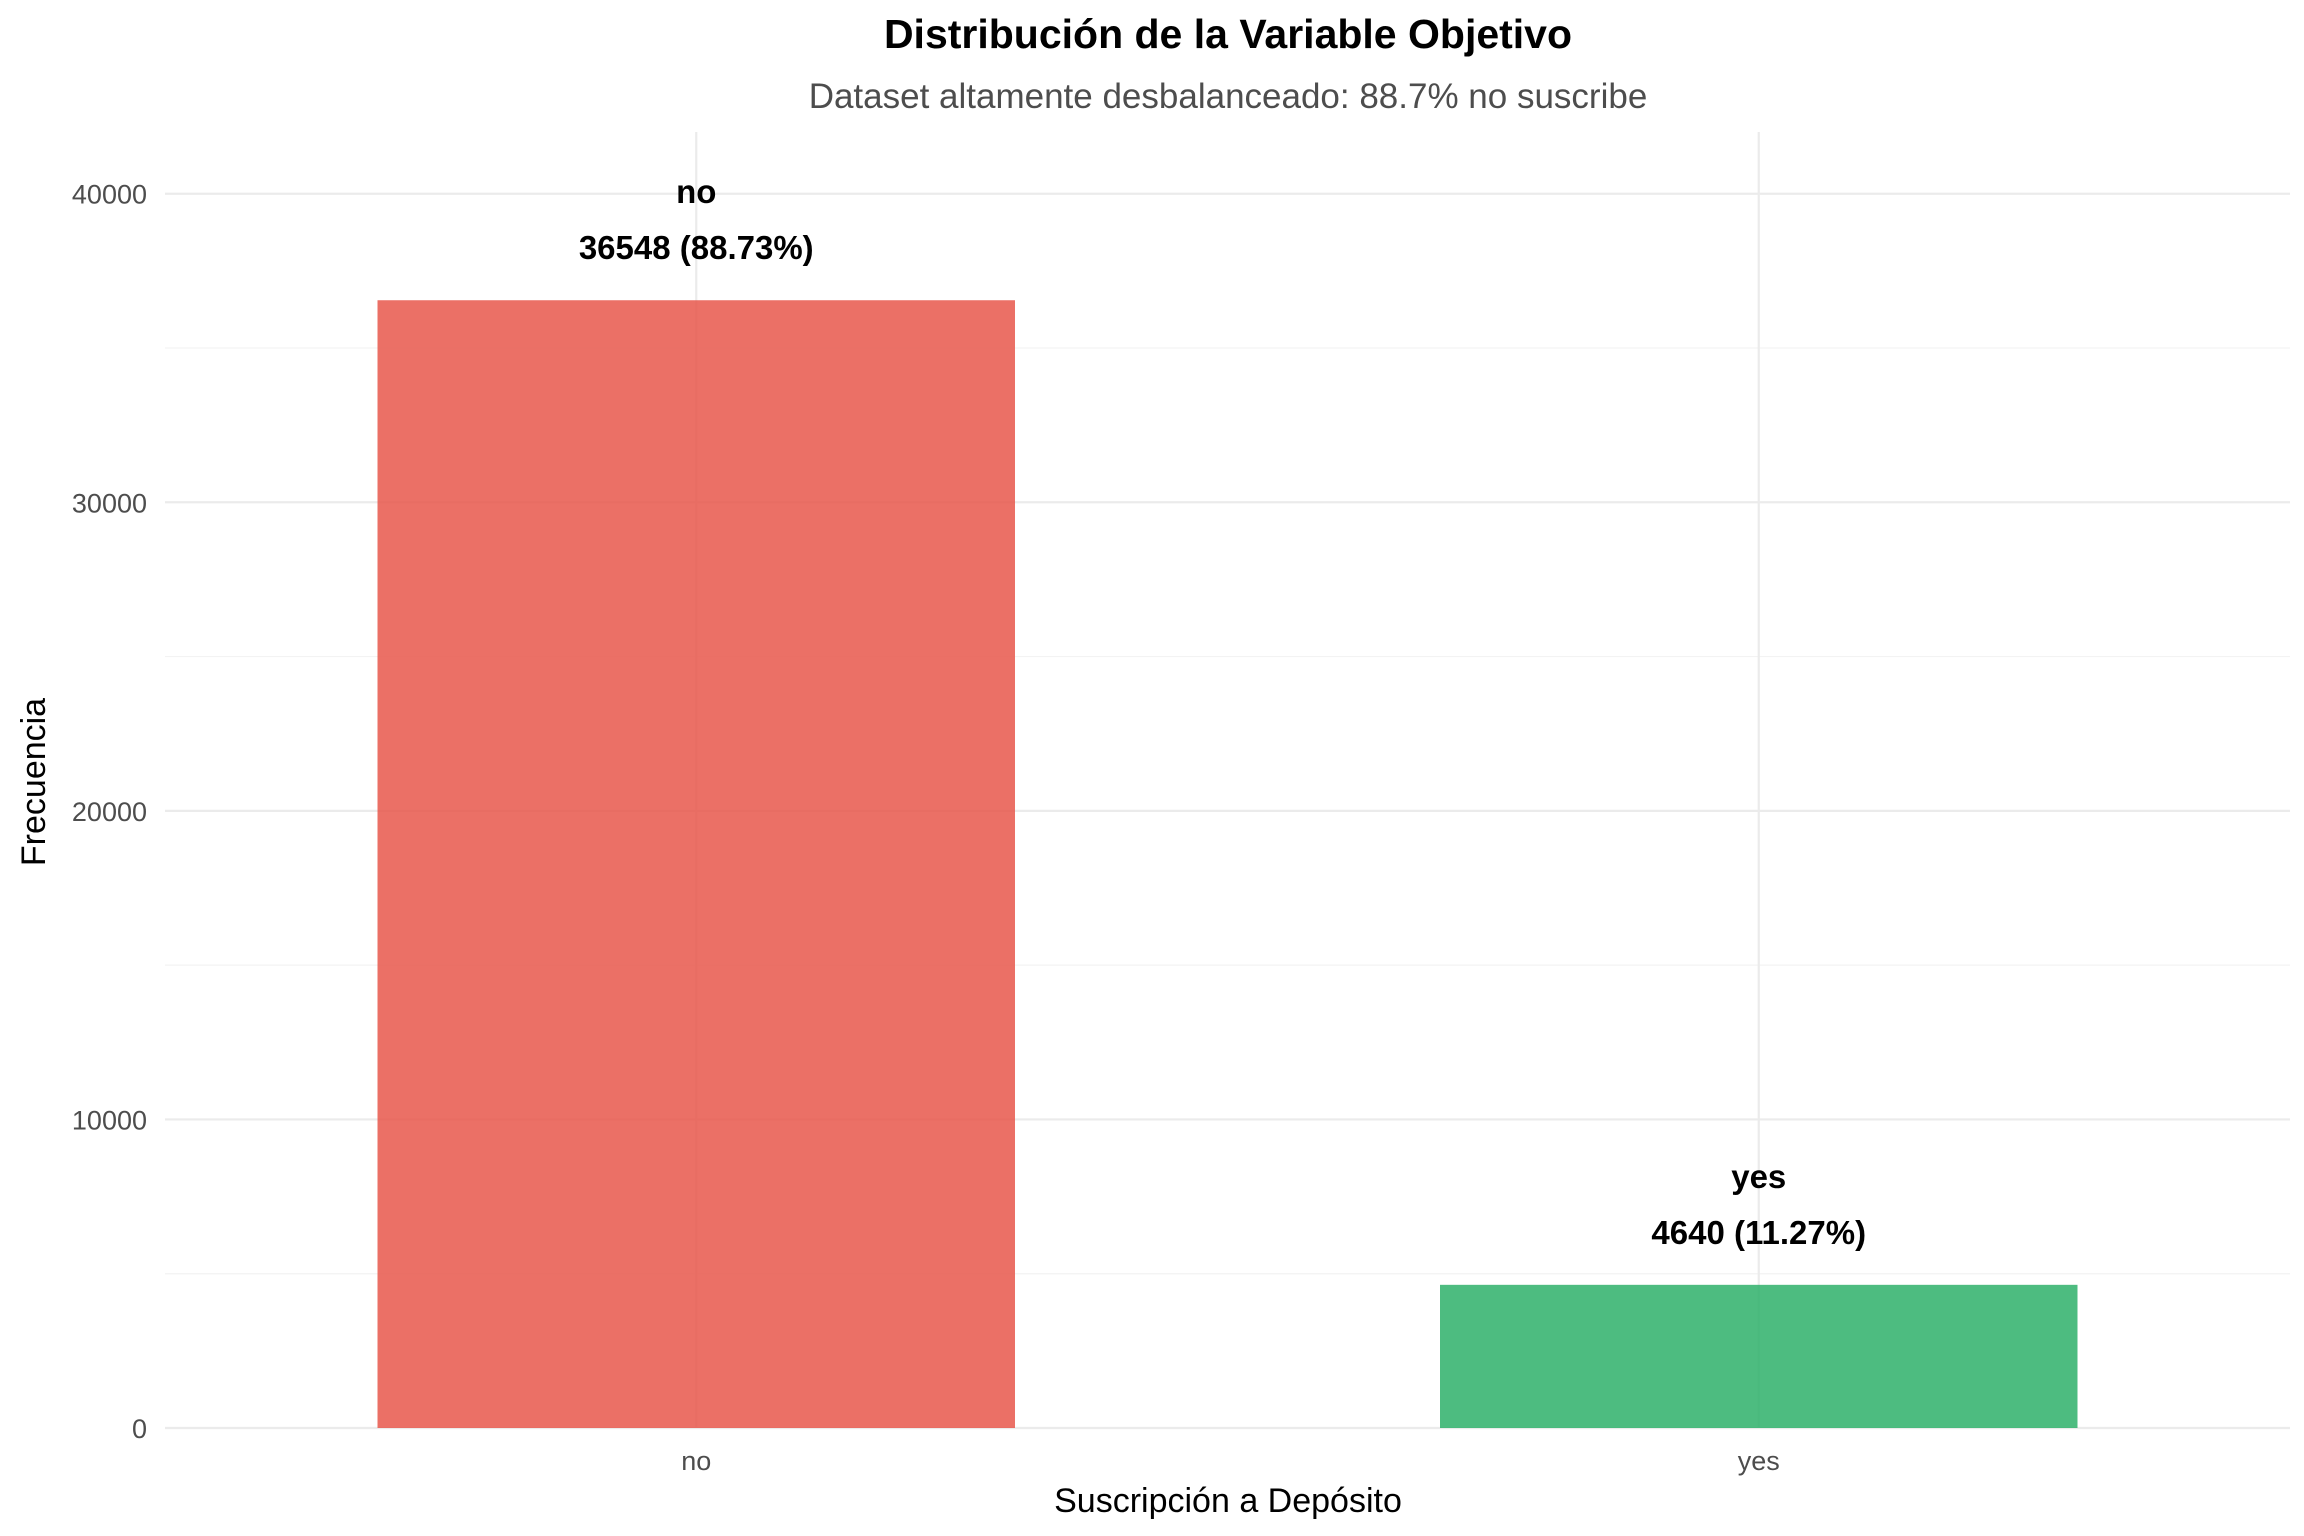 Image resolution: width=2304 pixels, height=1536 pixels. I want to click on x-axis-ticks: no yes, so click(1230, 1461).